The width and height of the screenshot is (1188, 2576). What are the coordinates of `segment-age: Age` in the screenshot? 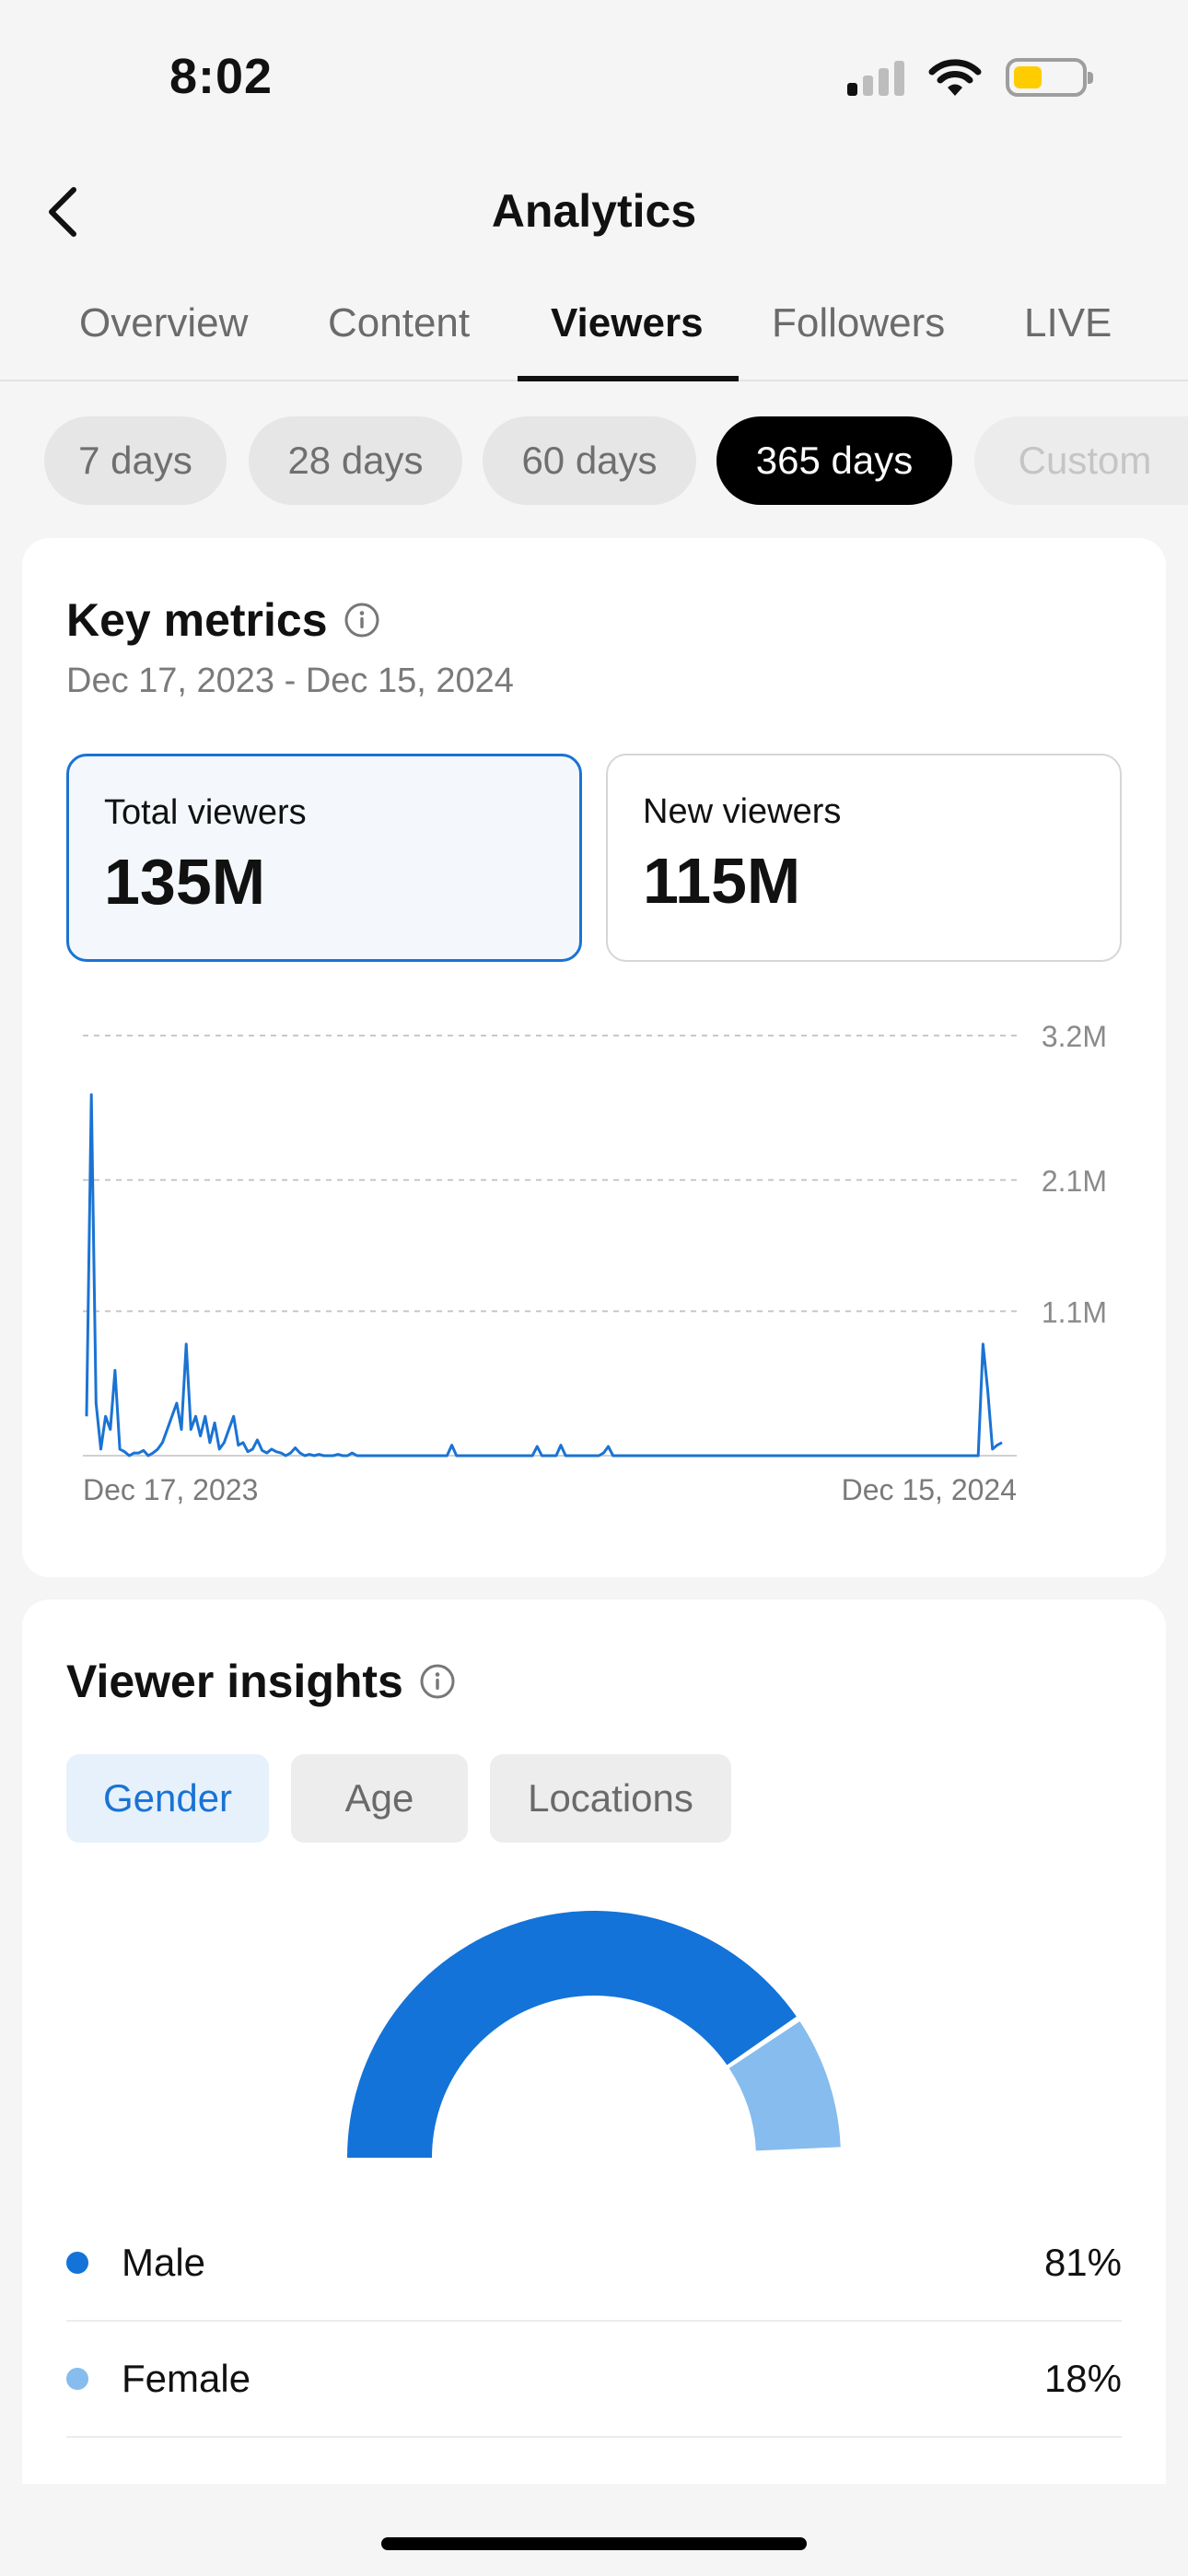 It's located at (379, 1798).